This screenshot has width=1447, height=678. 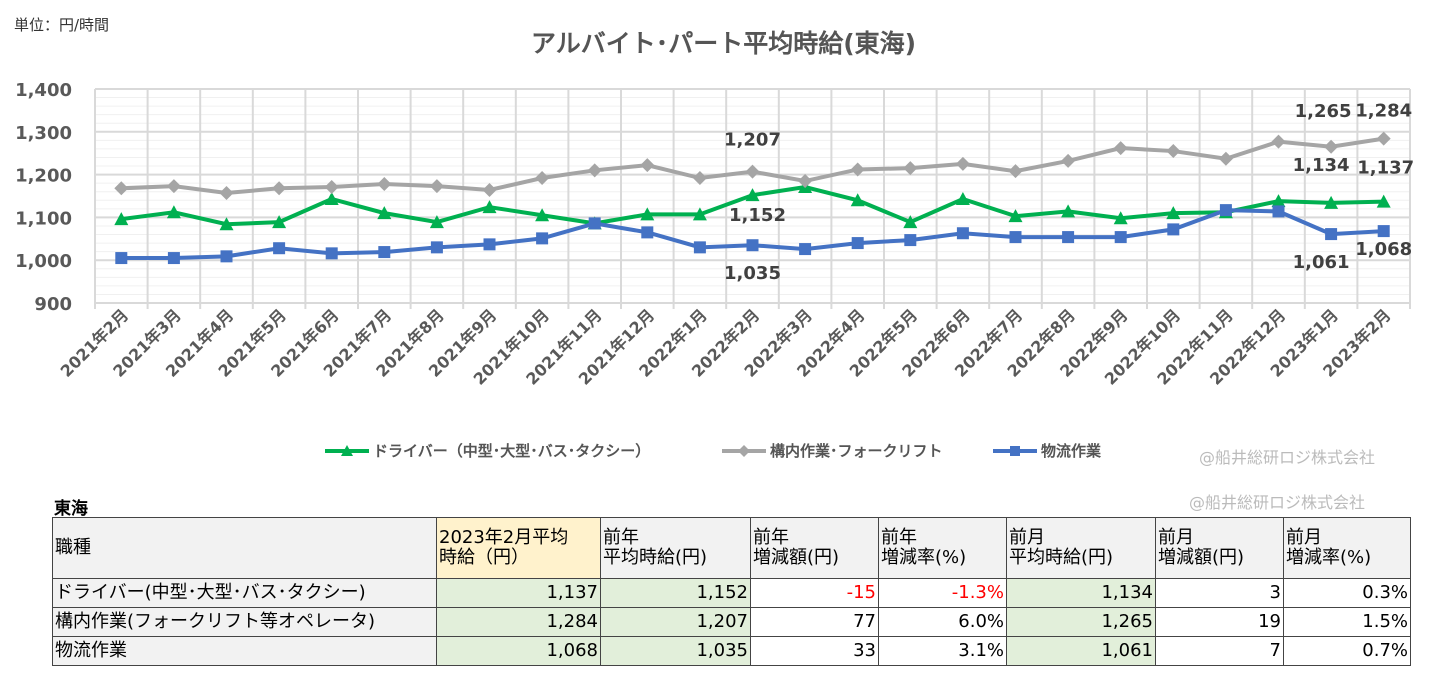 What do you see at coordinates (814, 593) in the screenshot?
I see `table-cell: -15` at bounding box center [814, 593].